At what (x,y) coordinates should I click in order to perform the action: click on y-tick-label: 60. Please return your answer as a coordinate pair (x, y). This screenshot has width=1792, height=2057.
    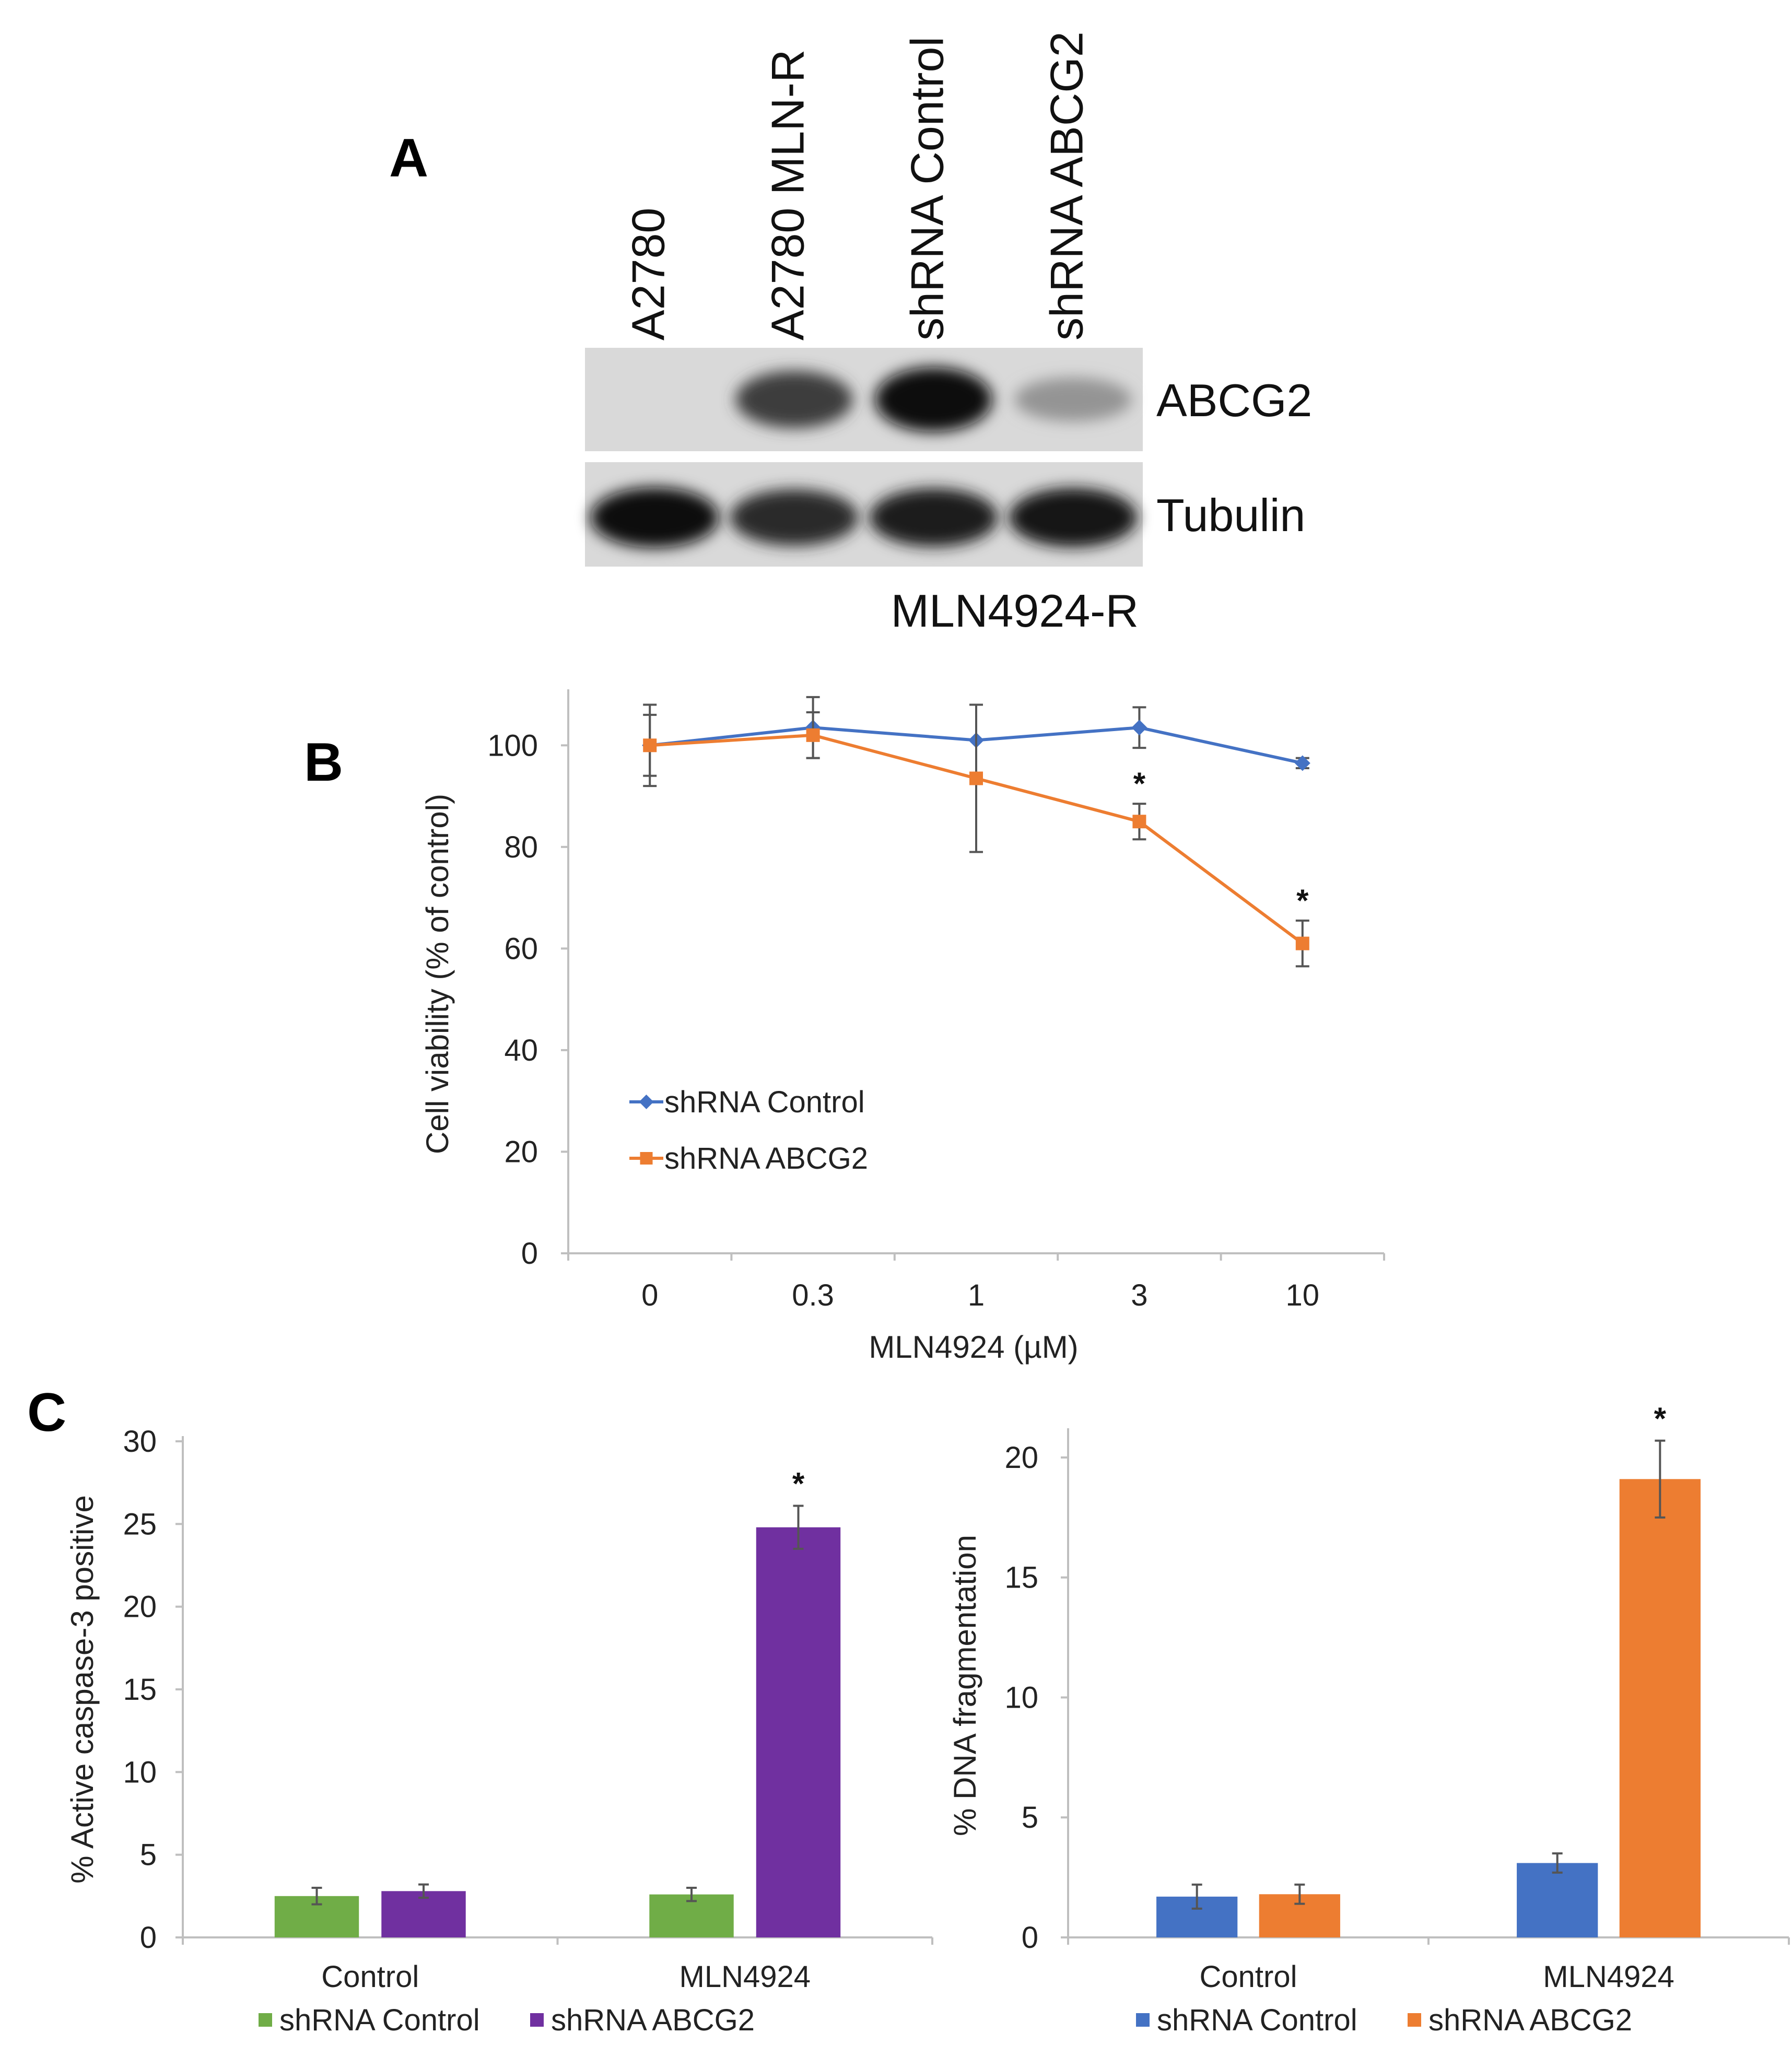
    Looking at the image, I should click on (521, 949).